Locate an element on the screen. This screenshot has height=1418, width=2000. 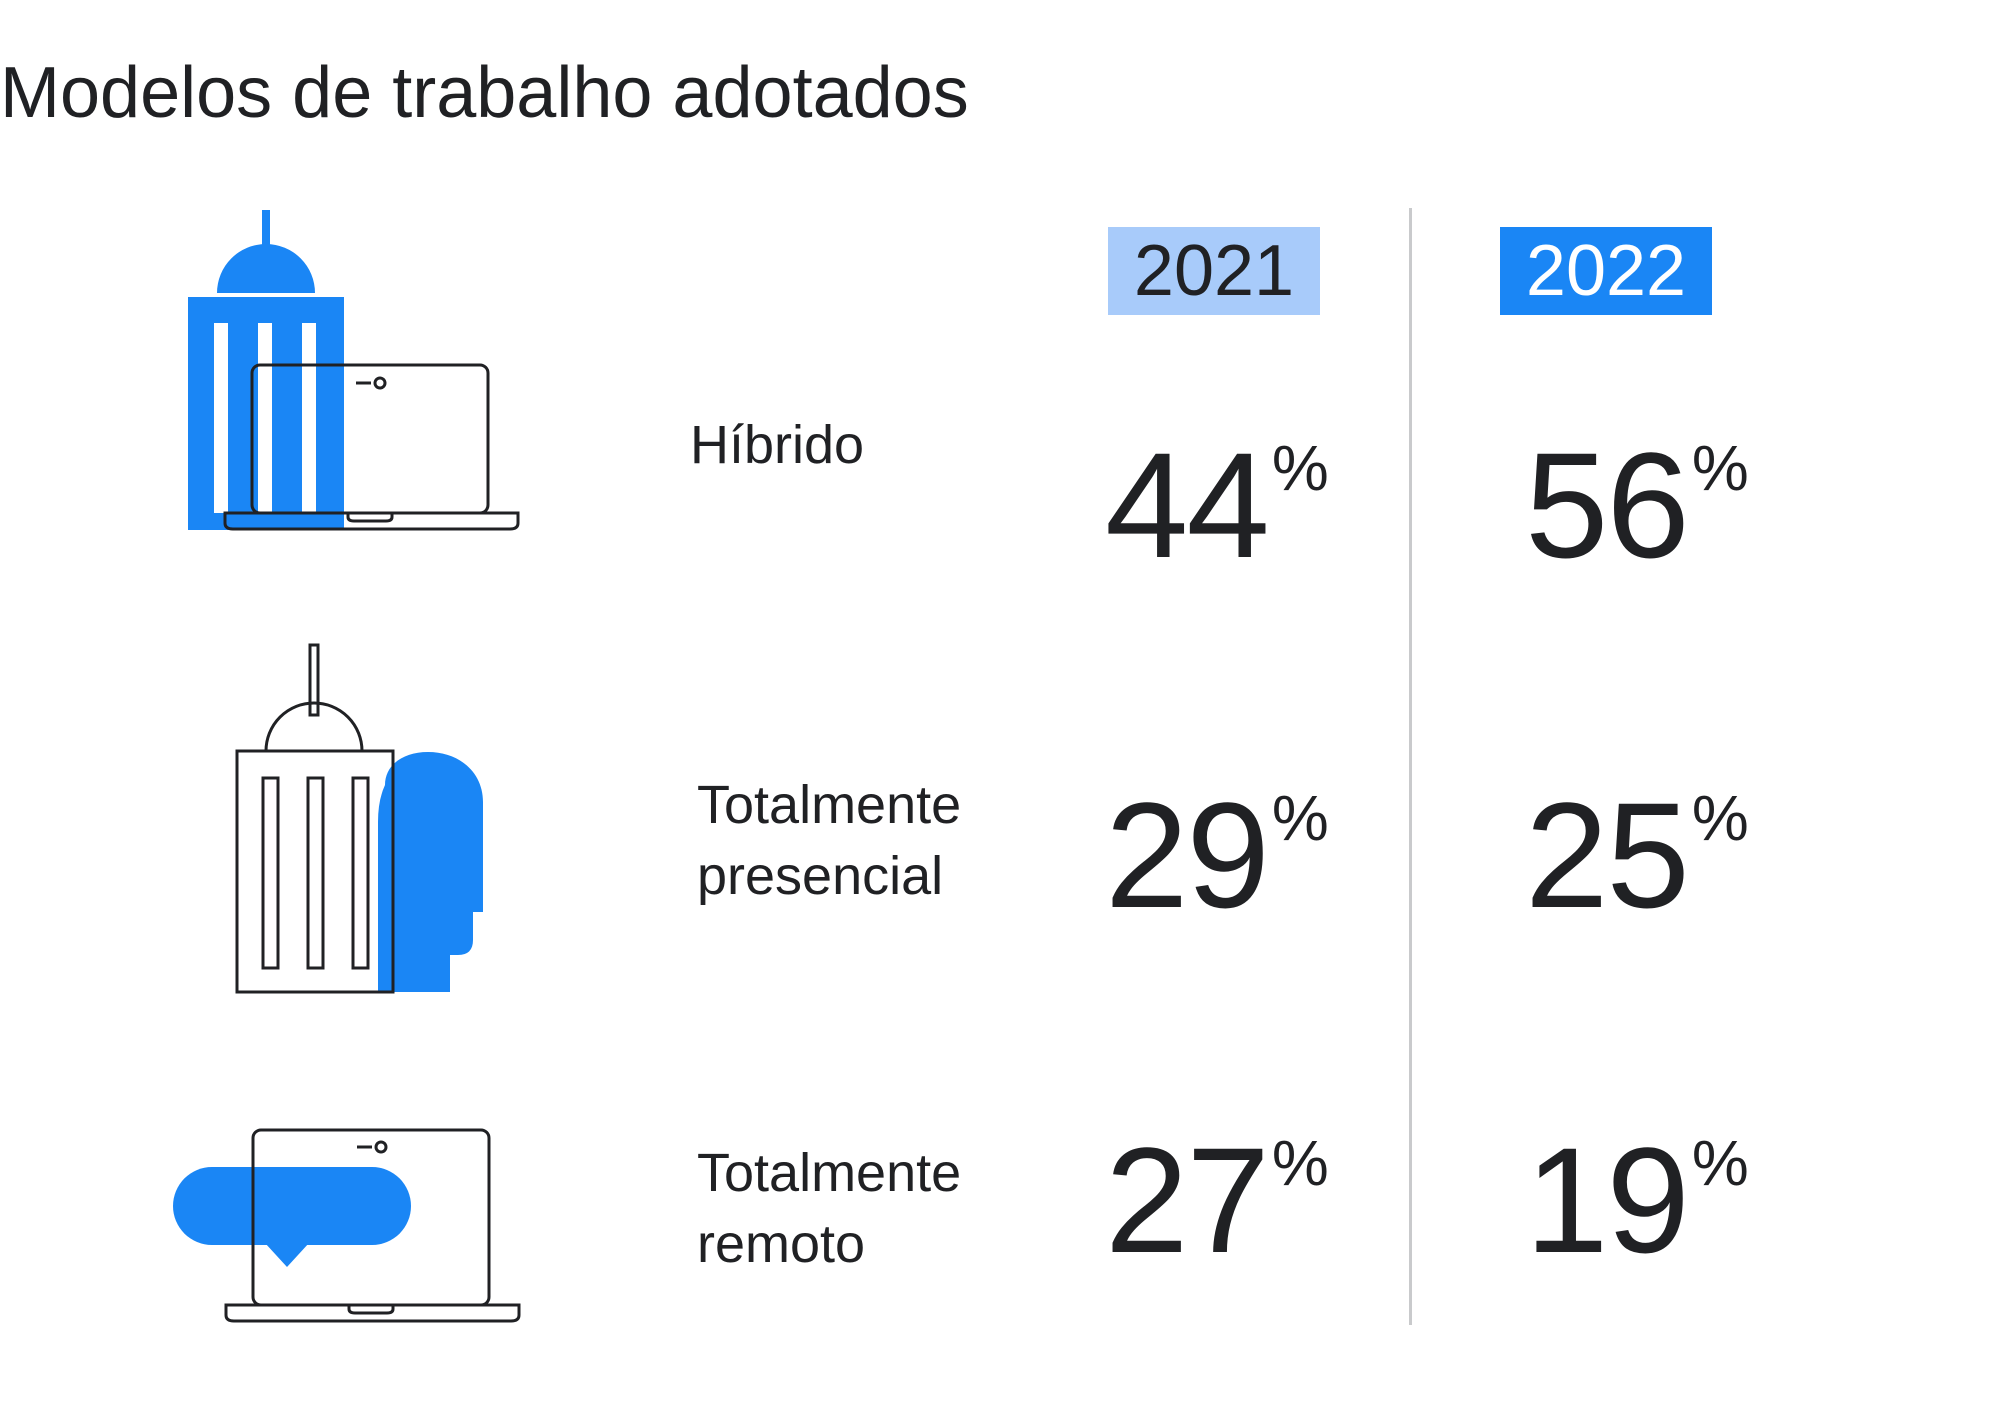
value-hibrido-2022: 56% is located at coordinates (1637, 505).